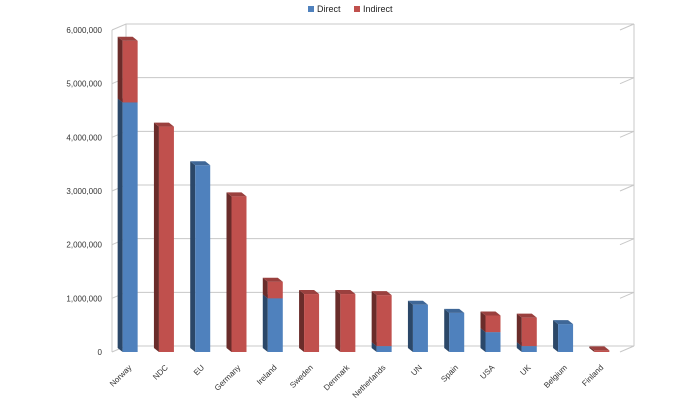  Describe the element at coordinates (487, 372) in the screenshot. I see `x-category-label: USA` at that location.